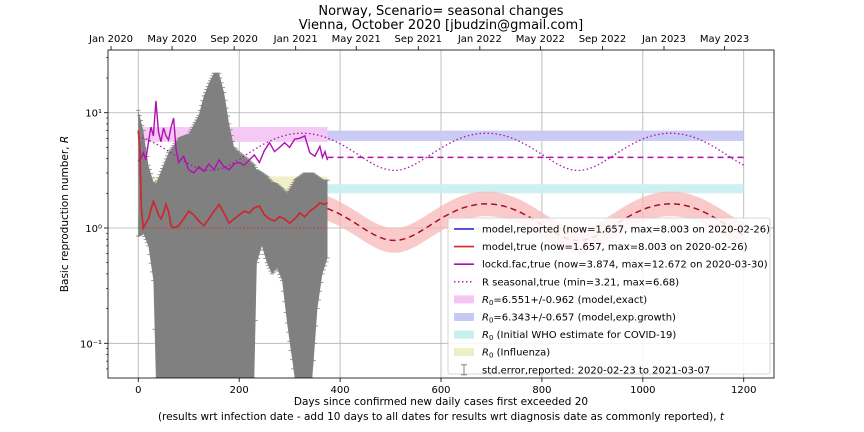 The image size is (864, 432). Describe the element at coordinates (663, 39) in the screenshot. I see `tick-label-top-9: Jan 2023` at that location.